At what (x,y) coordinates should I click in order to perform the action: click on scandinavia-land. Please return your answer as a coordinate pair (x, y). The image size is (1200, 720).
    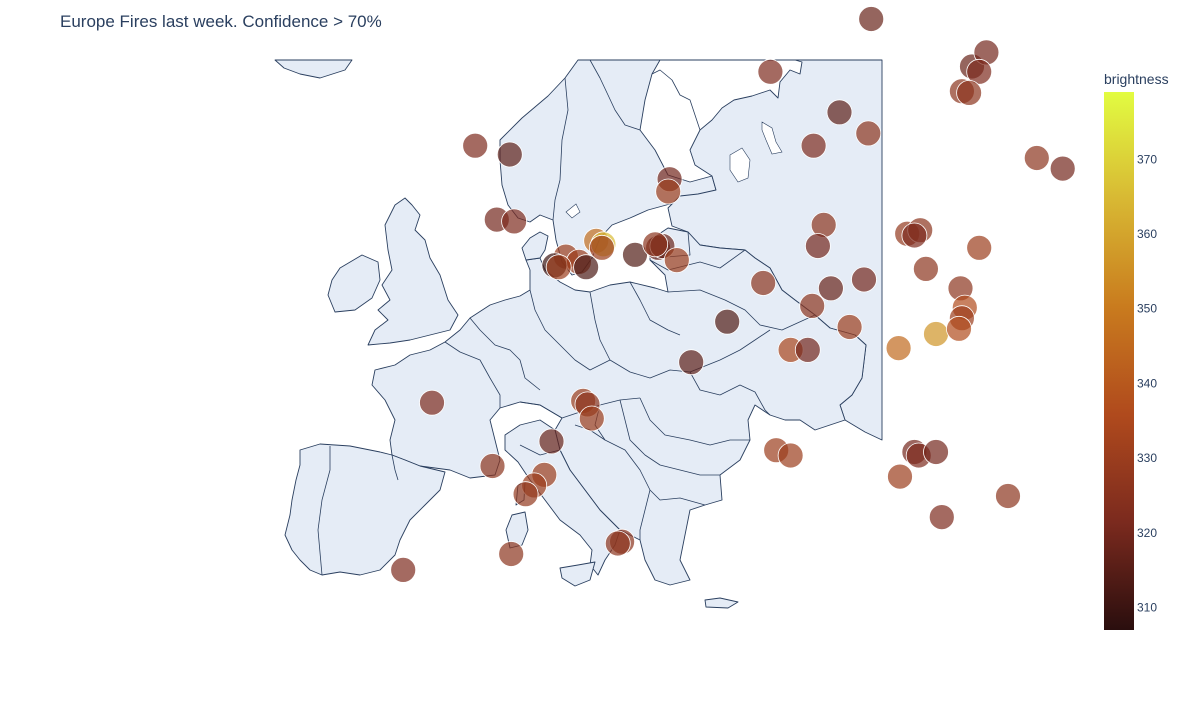
    Looking at the image, I should click on (608, 167).